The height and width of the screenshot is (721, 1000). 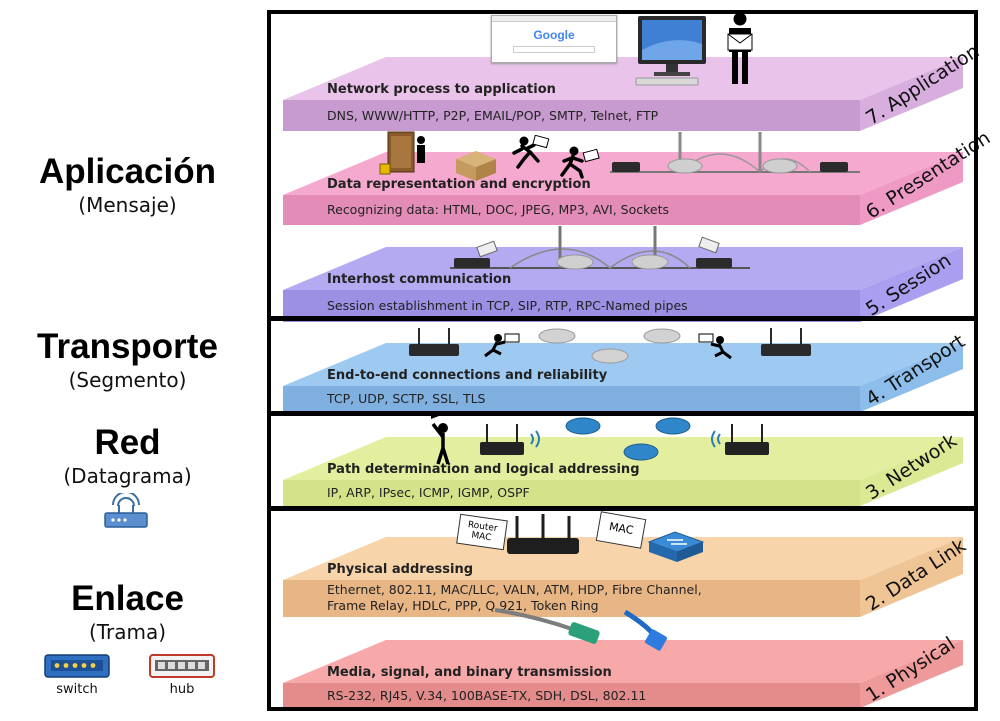 What do you see at coordinates (441, 89) in the screenshot?
I see `layer-title: Network process to application` at bounding box center [441, 89].